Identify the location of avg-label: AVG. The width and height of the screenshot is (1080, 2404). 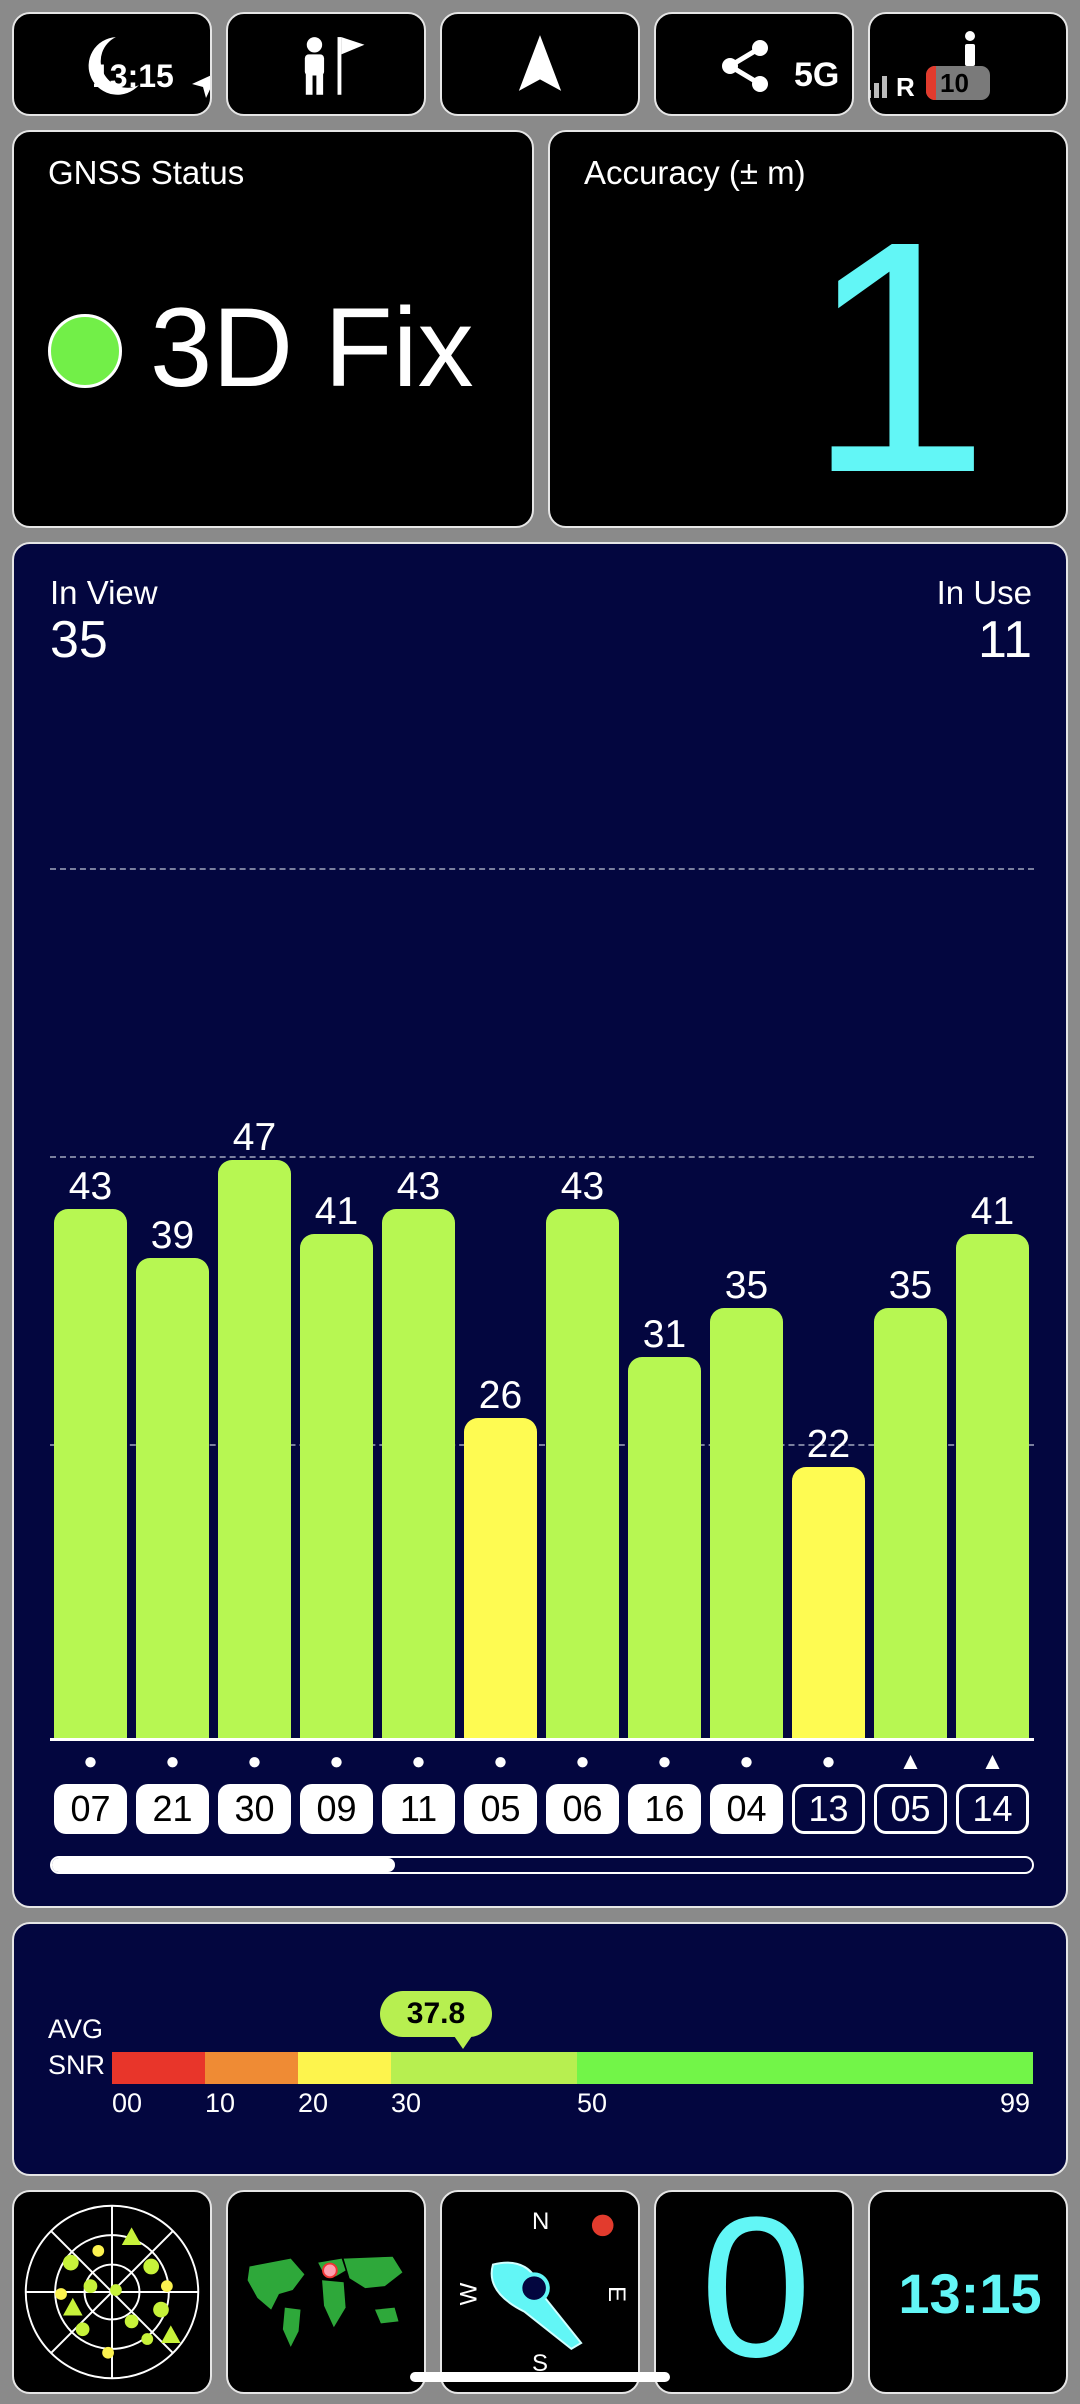
(76, 2029).